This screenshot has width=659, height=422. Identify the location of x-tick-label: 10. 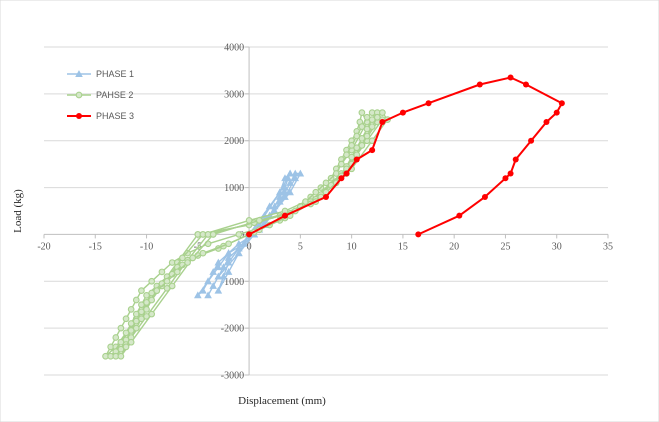
(352, 246).